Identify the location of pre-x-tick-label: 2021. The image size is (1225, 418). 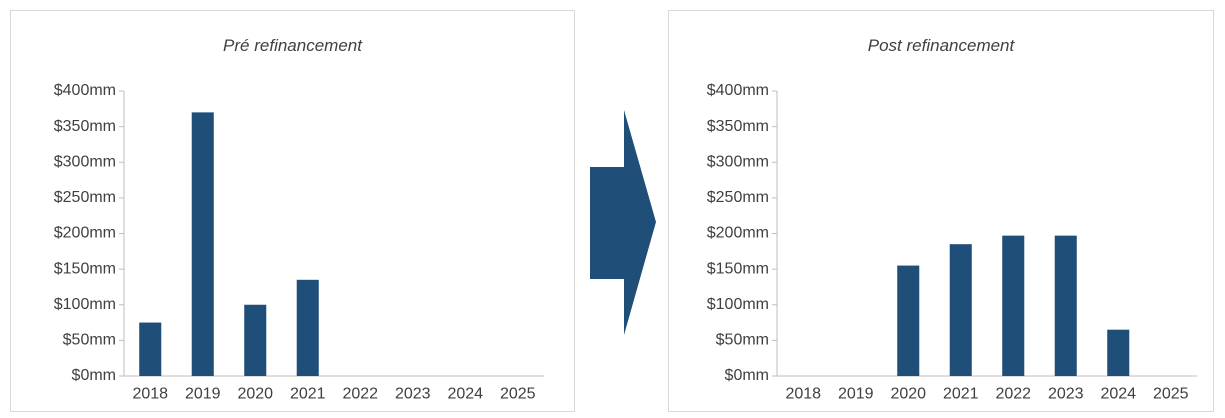
(308, 393).